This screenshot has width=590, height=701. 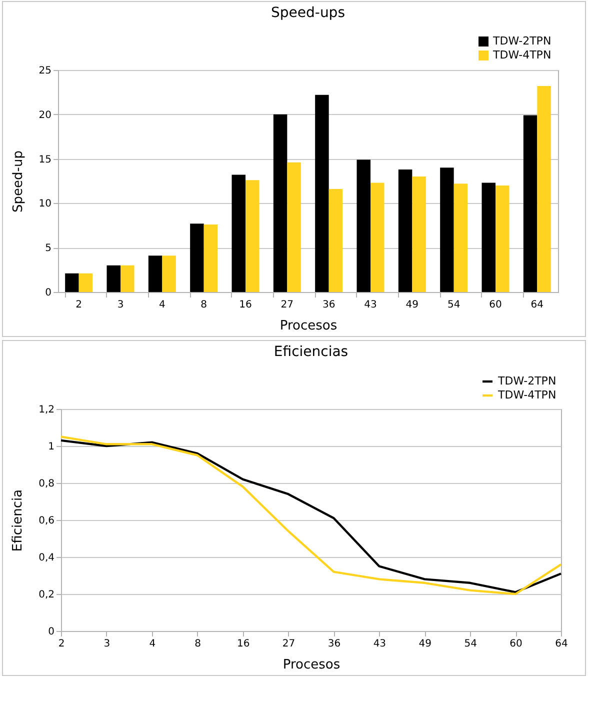 What do you see at coordinates (46, 595) in the screenshot?
I see `y-tick-label: 0,2` at bounding box center [46, 595].